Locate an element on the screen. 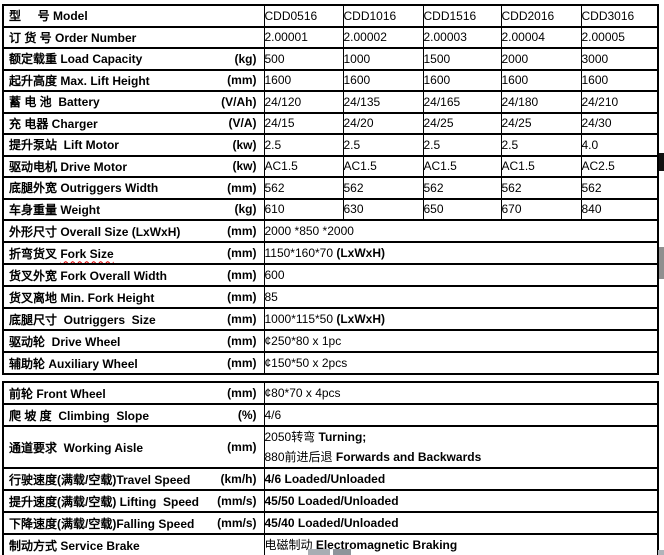 This screenshot has width=664, height=555. value-cell-order-number-CDD3016: 2.00005 is located at coordinates (619, 37).